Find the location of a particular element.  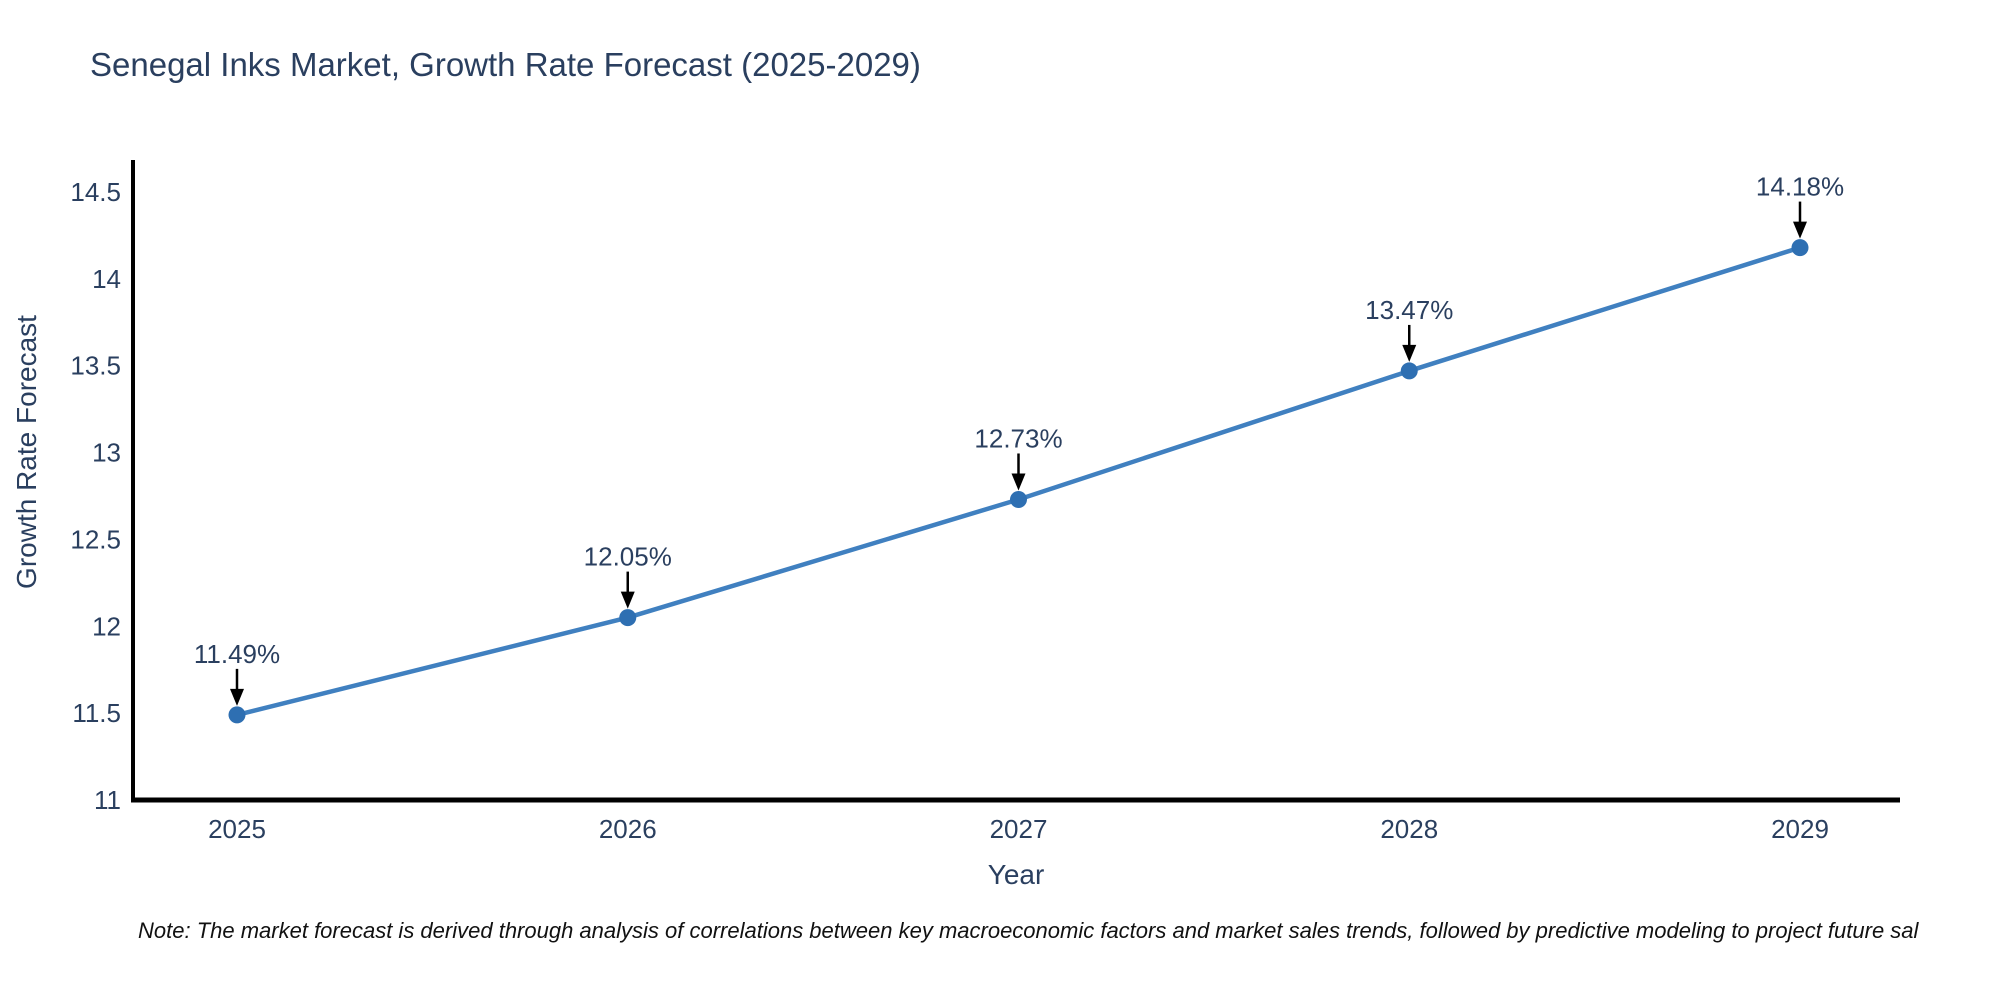

y-tick-label: 11.5 is located at coordinates (96, 713).